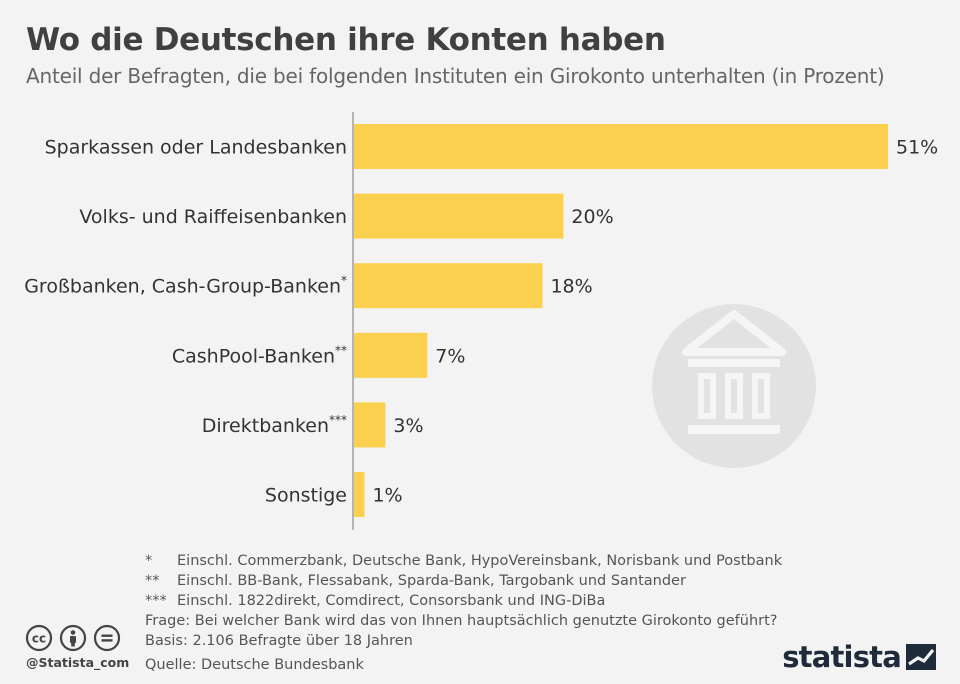  What do you see at coordinates (734, 386) in the screenshot?
I see `bank-building-icon` at bounding box center [734, 386].